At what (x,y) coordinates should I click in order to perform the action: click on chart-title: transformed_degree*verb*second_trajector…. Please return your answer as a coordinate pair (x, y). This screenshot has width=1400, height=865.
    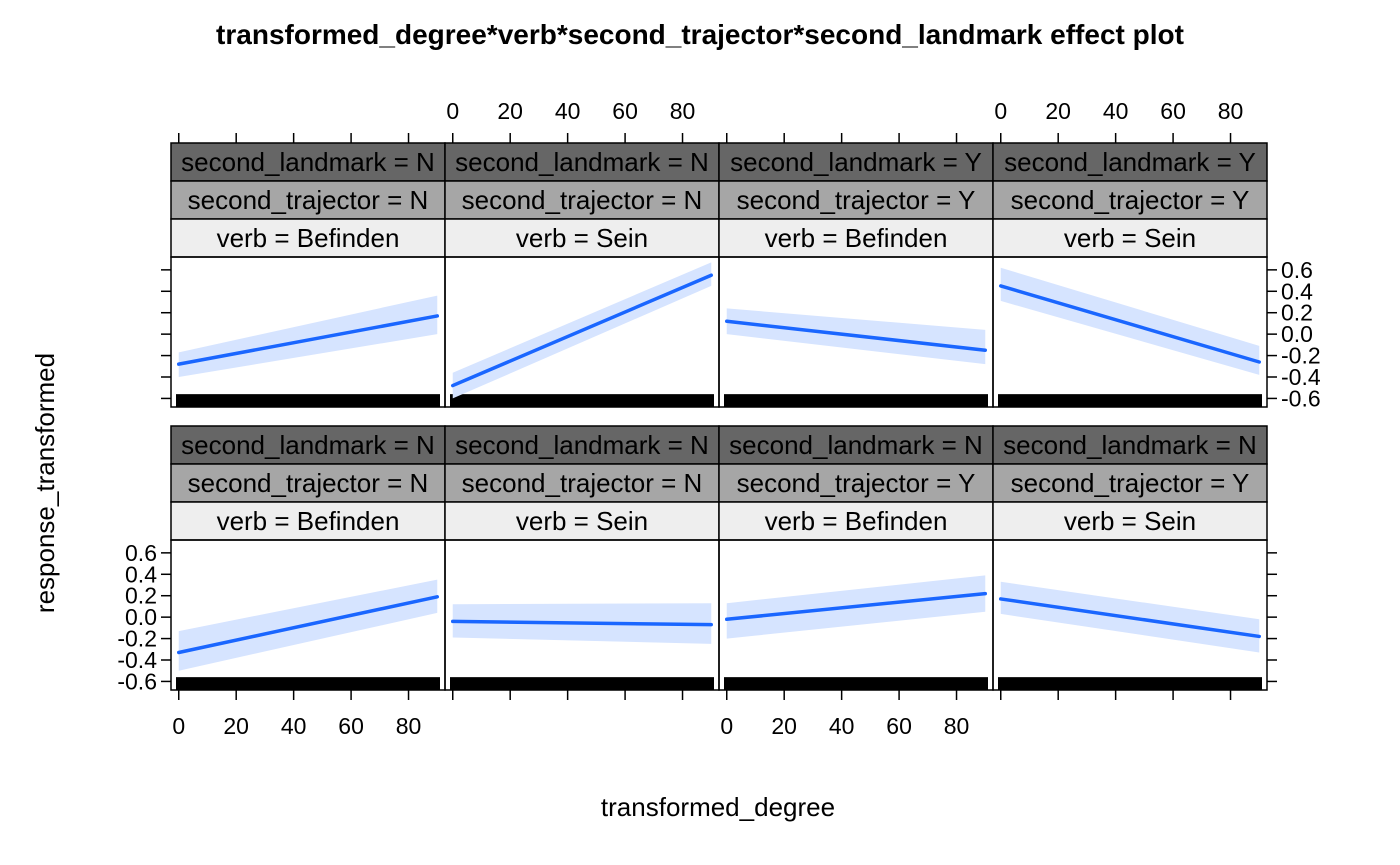
    Looking at the image, I should click on (700, 34).